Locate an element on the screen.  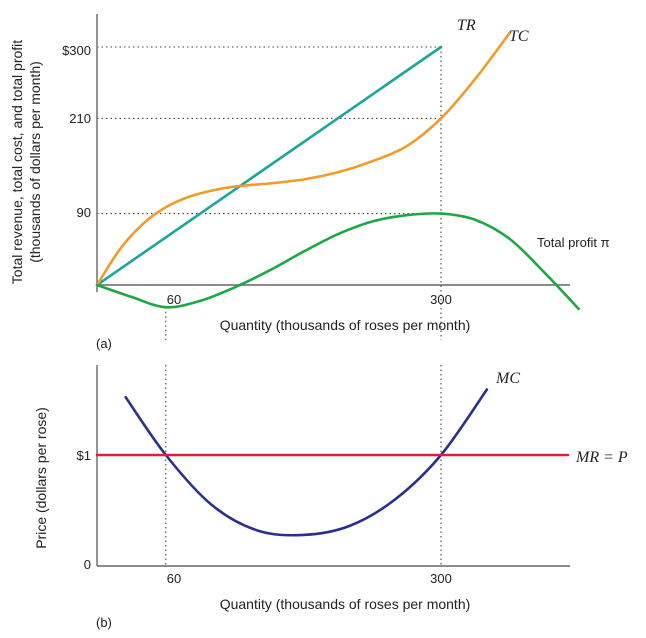
panel-b-x-tick-60: 60 is located at coordinates (174, 578).